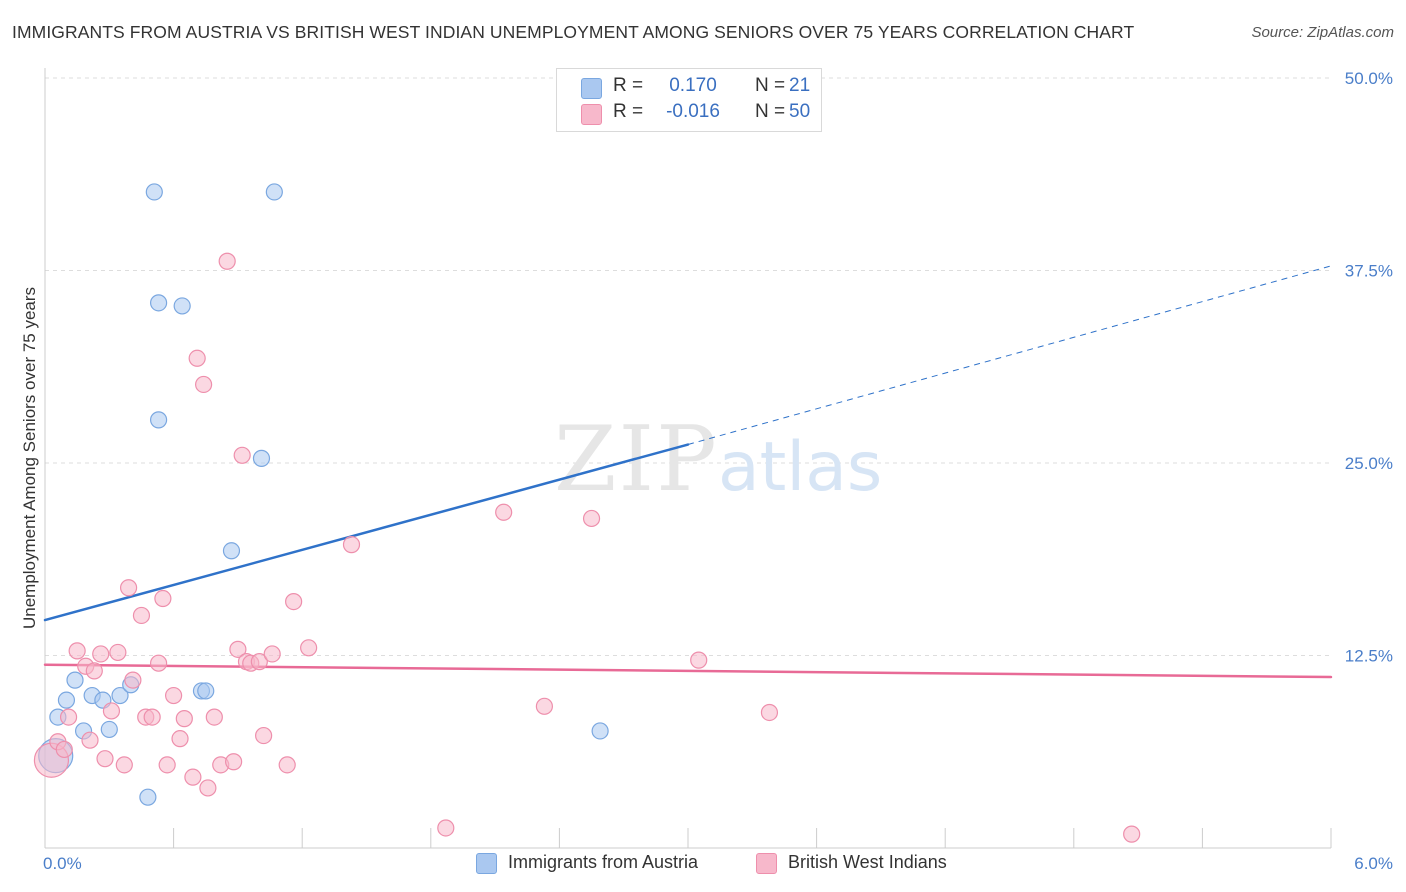 Image resolution: width=1406 pixels, height=892 pixels. Describe the element at coordinates (867, 862) in the screenshot. I see `series-name-british-west-indians: British West Indians` at that location.